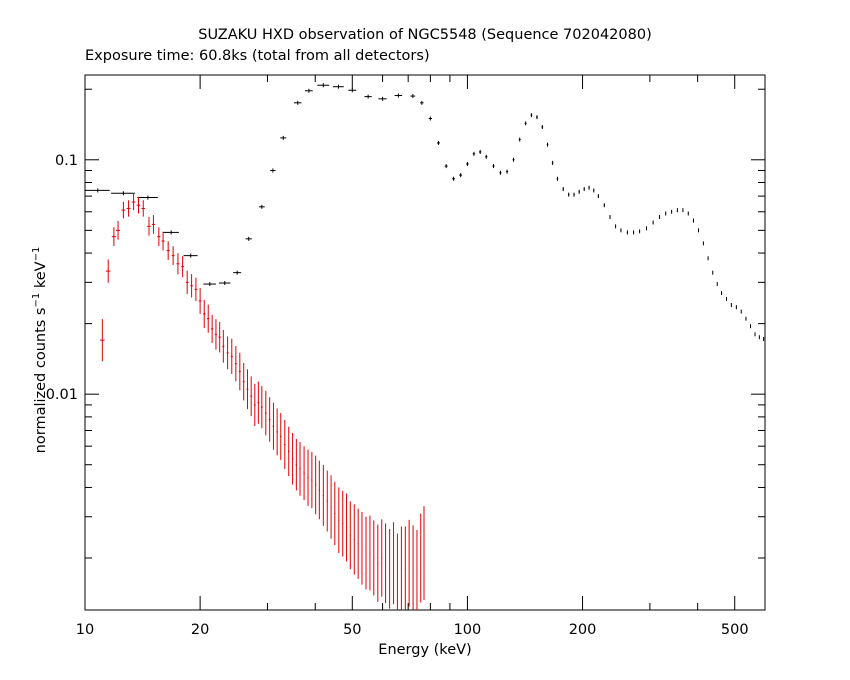  I want to click on y-axis-label-sup2: −1, so click(36, 254).